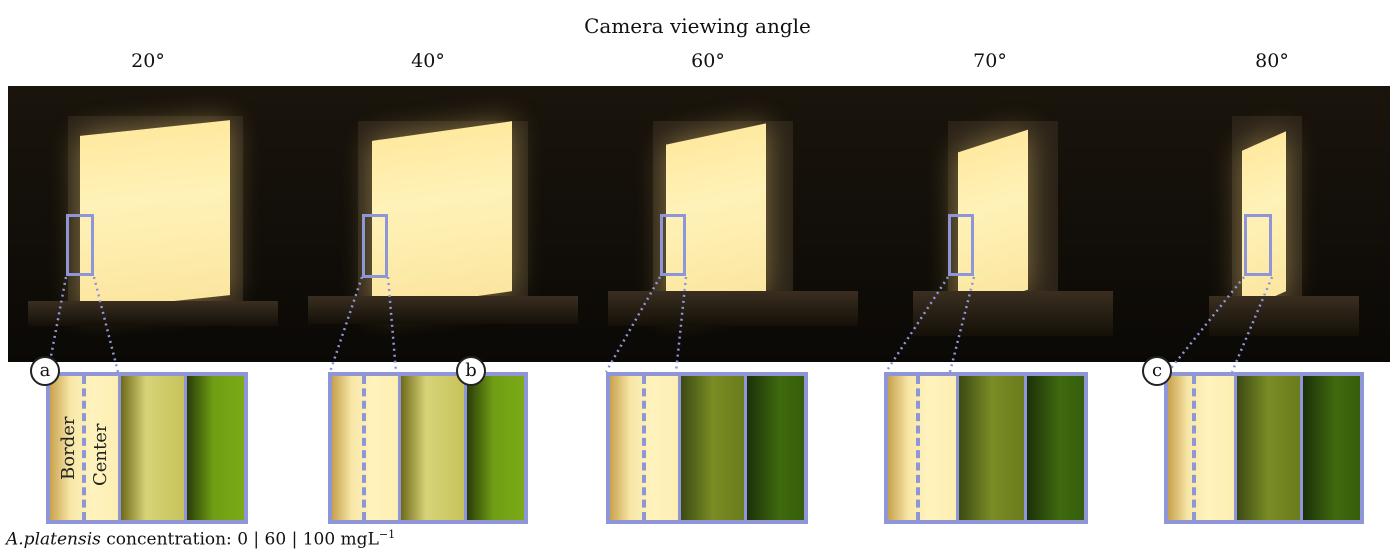 The width and height of the screenshot is (1395, 554). I want to click on photo-70deg, so click(1051, 224).